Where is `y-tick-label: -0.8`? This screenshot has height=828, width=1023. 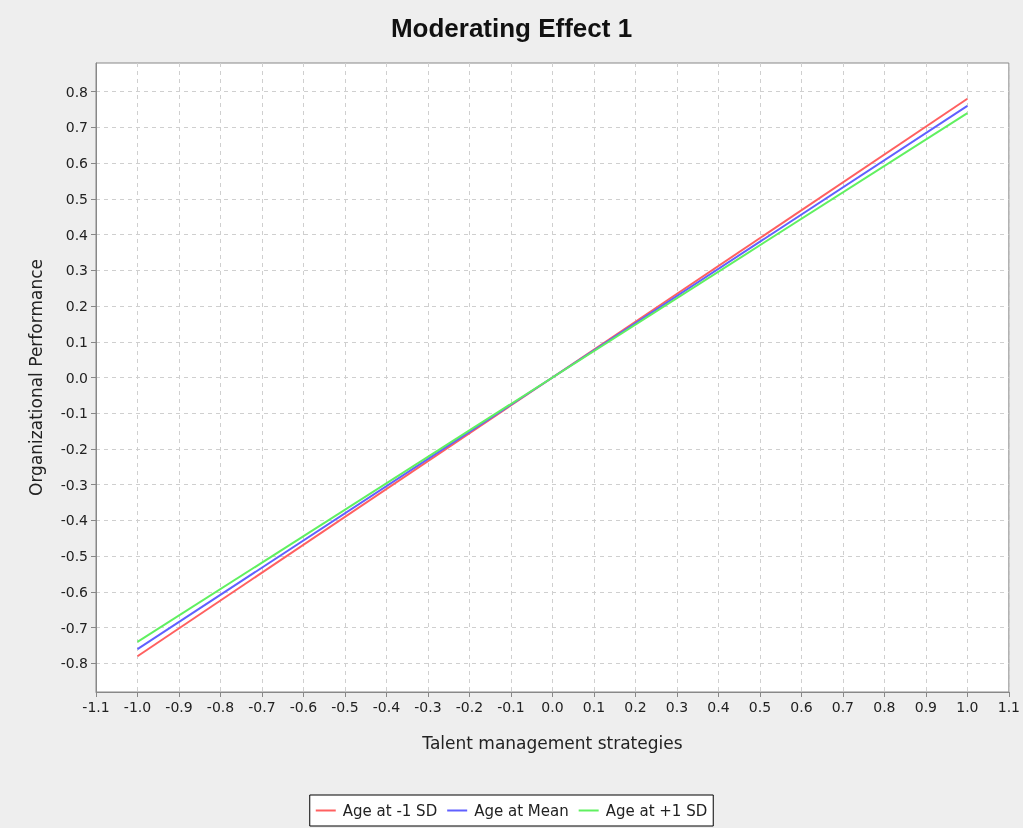 y-tick-label: -0.8 is located at coordinates (74, 663).